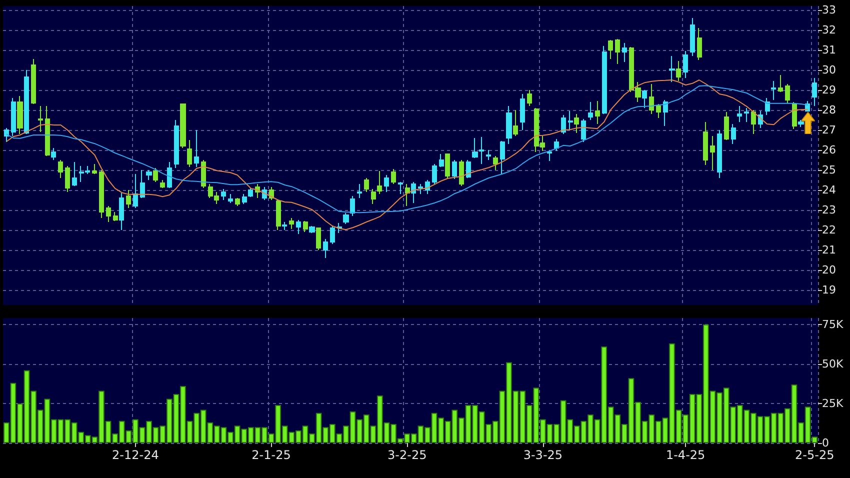 The height and width of the screenshot is (478, 850). I want to click on x-tick-label: 2-1-25, so click(271, 455).